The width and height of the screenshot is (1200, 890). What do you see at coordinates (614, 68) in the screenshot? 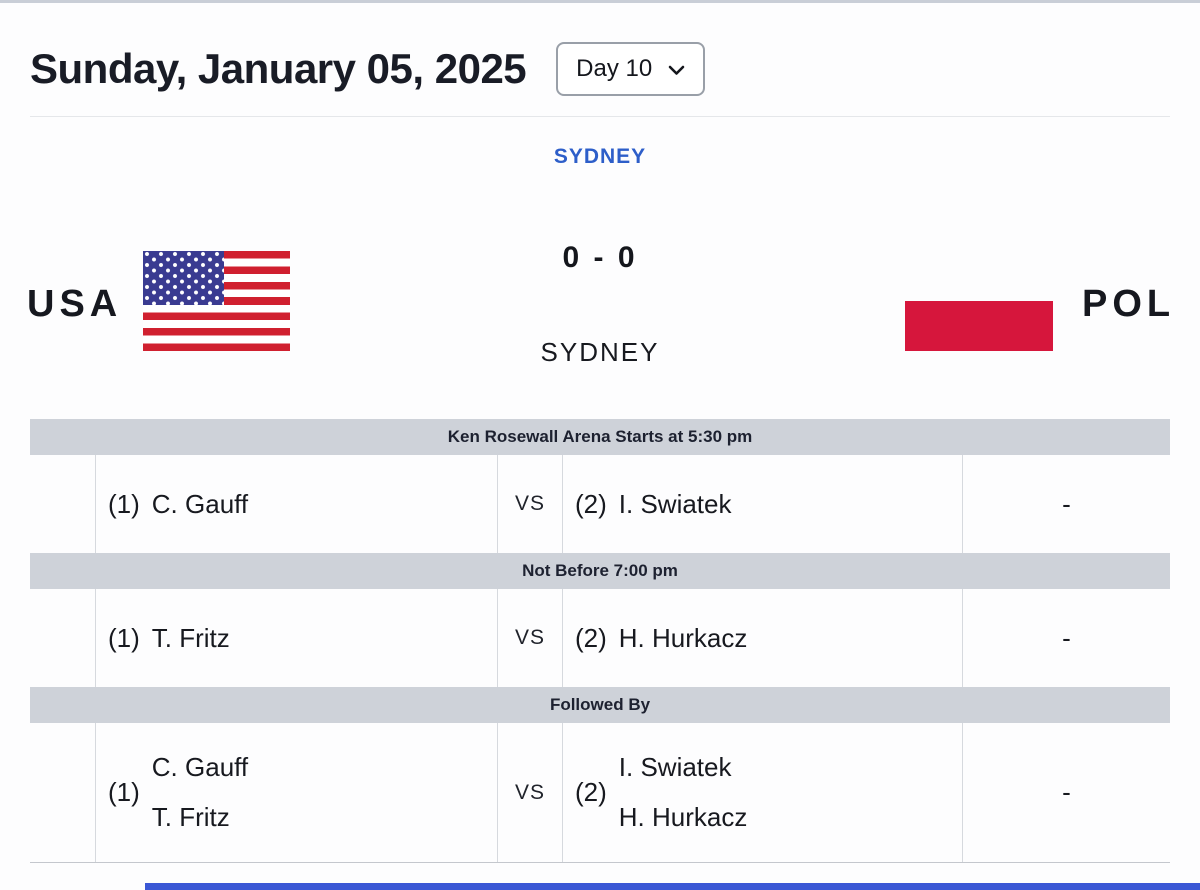
I see `day-selector-value: Day 10` at bounding box center [614, 68].